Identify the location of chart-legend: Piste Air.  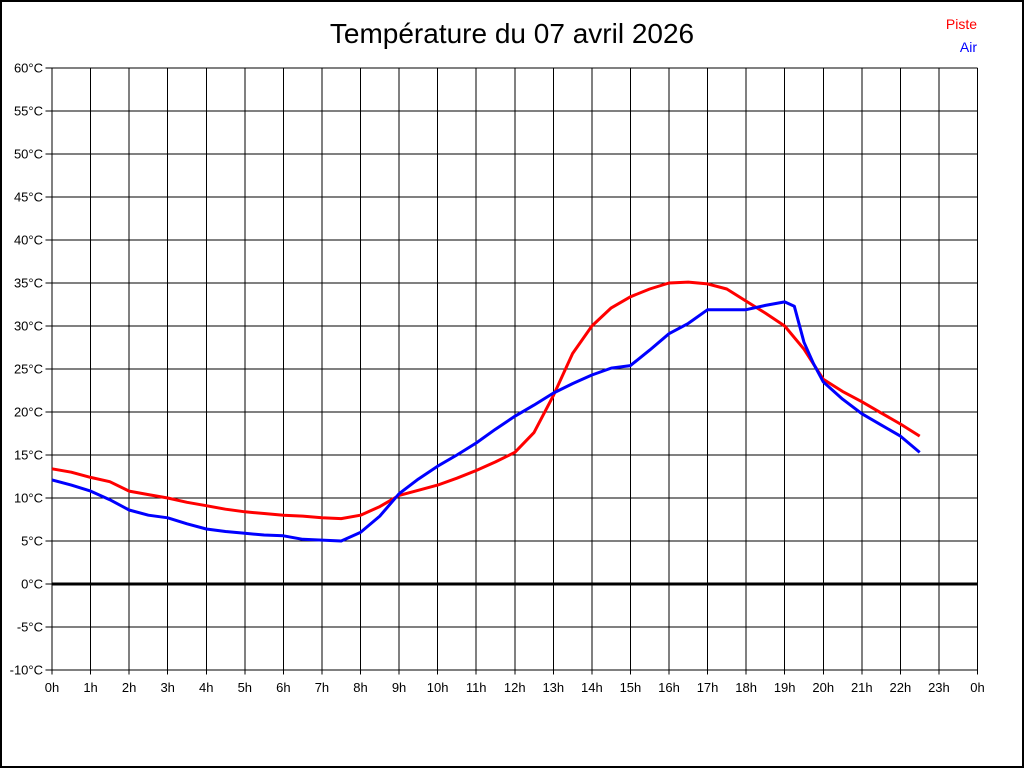
(961, 36).